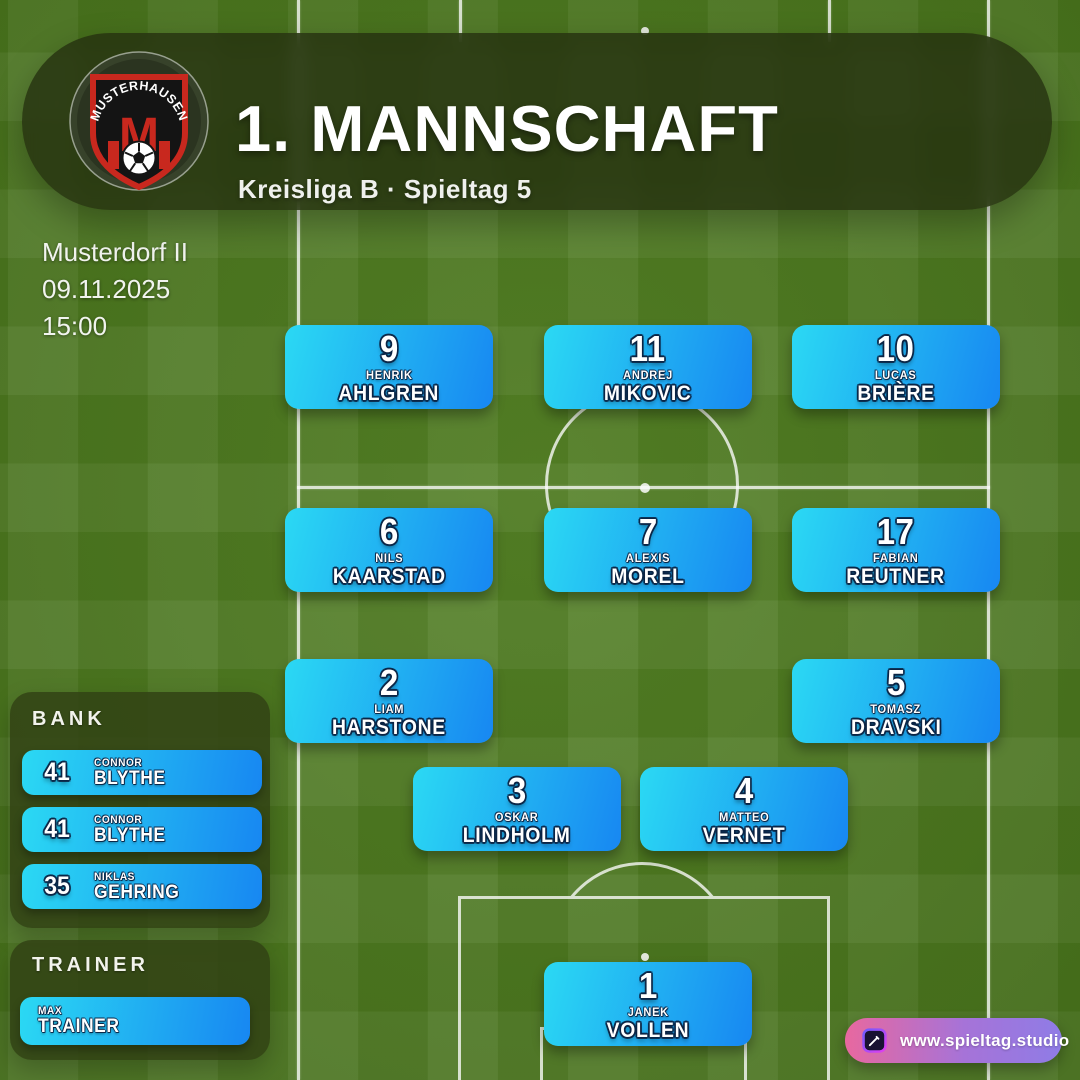 The image size is (1080, 1080). I want to click on page-title: 1. MANNSCHAFT, so click(507, 128).